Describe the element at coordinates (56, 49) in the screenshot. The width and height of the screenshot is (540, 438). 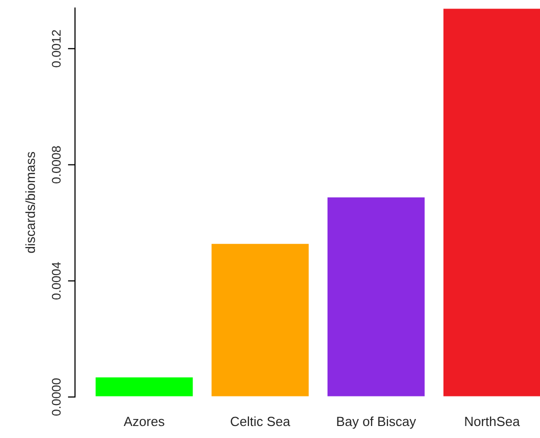
I see `y-tick-label: 0.0012` at that location.